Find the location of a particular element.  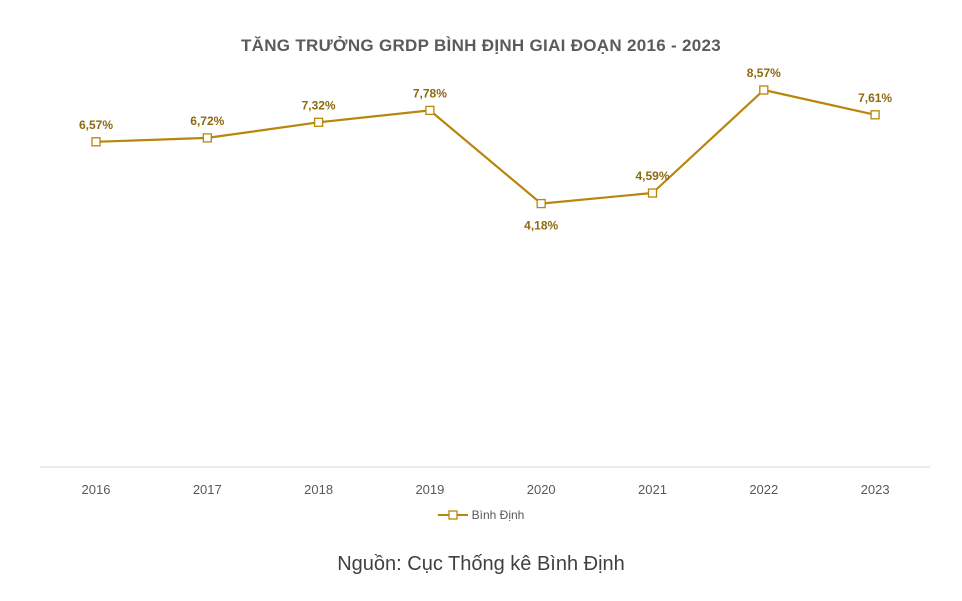

data-label: 4,59% is located at coordinates (652, 176).